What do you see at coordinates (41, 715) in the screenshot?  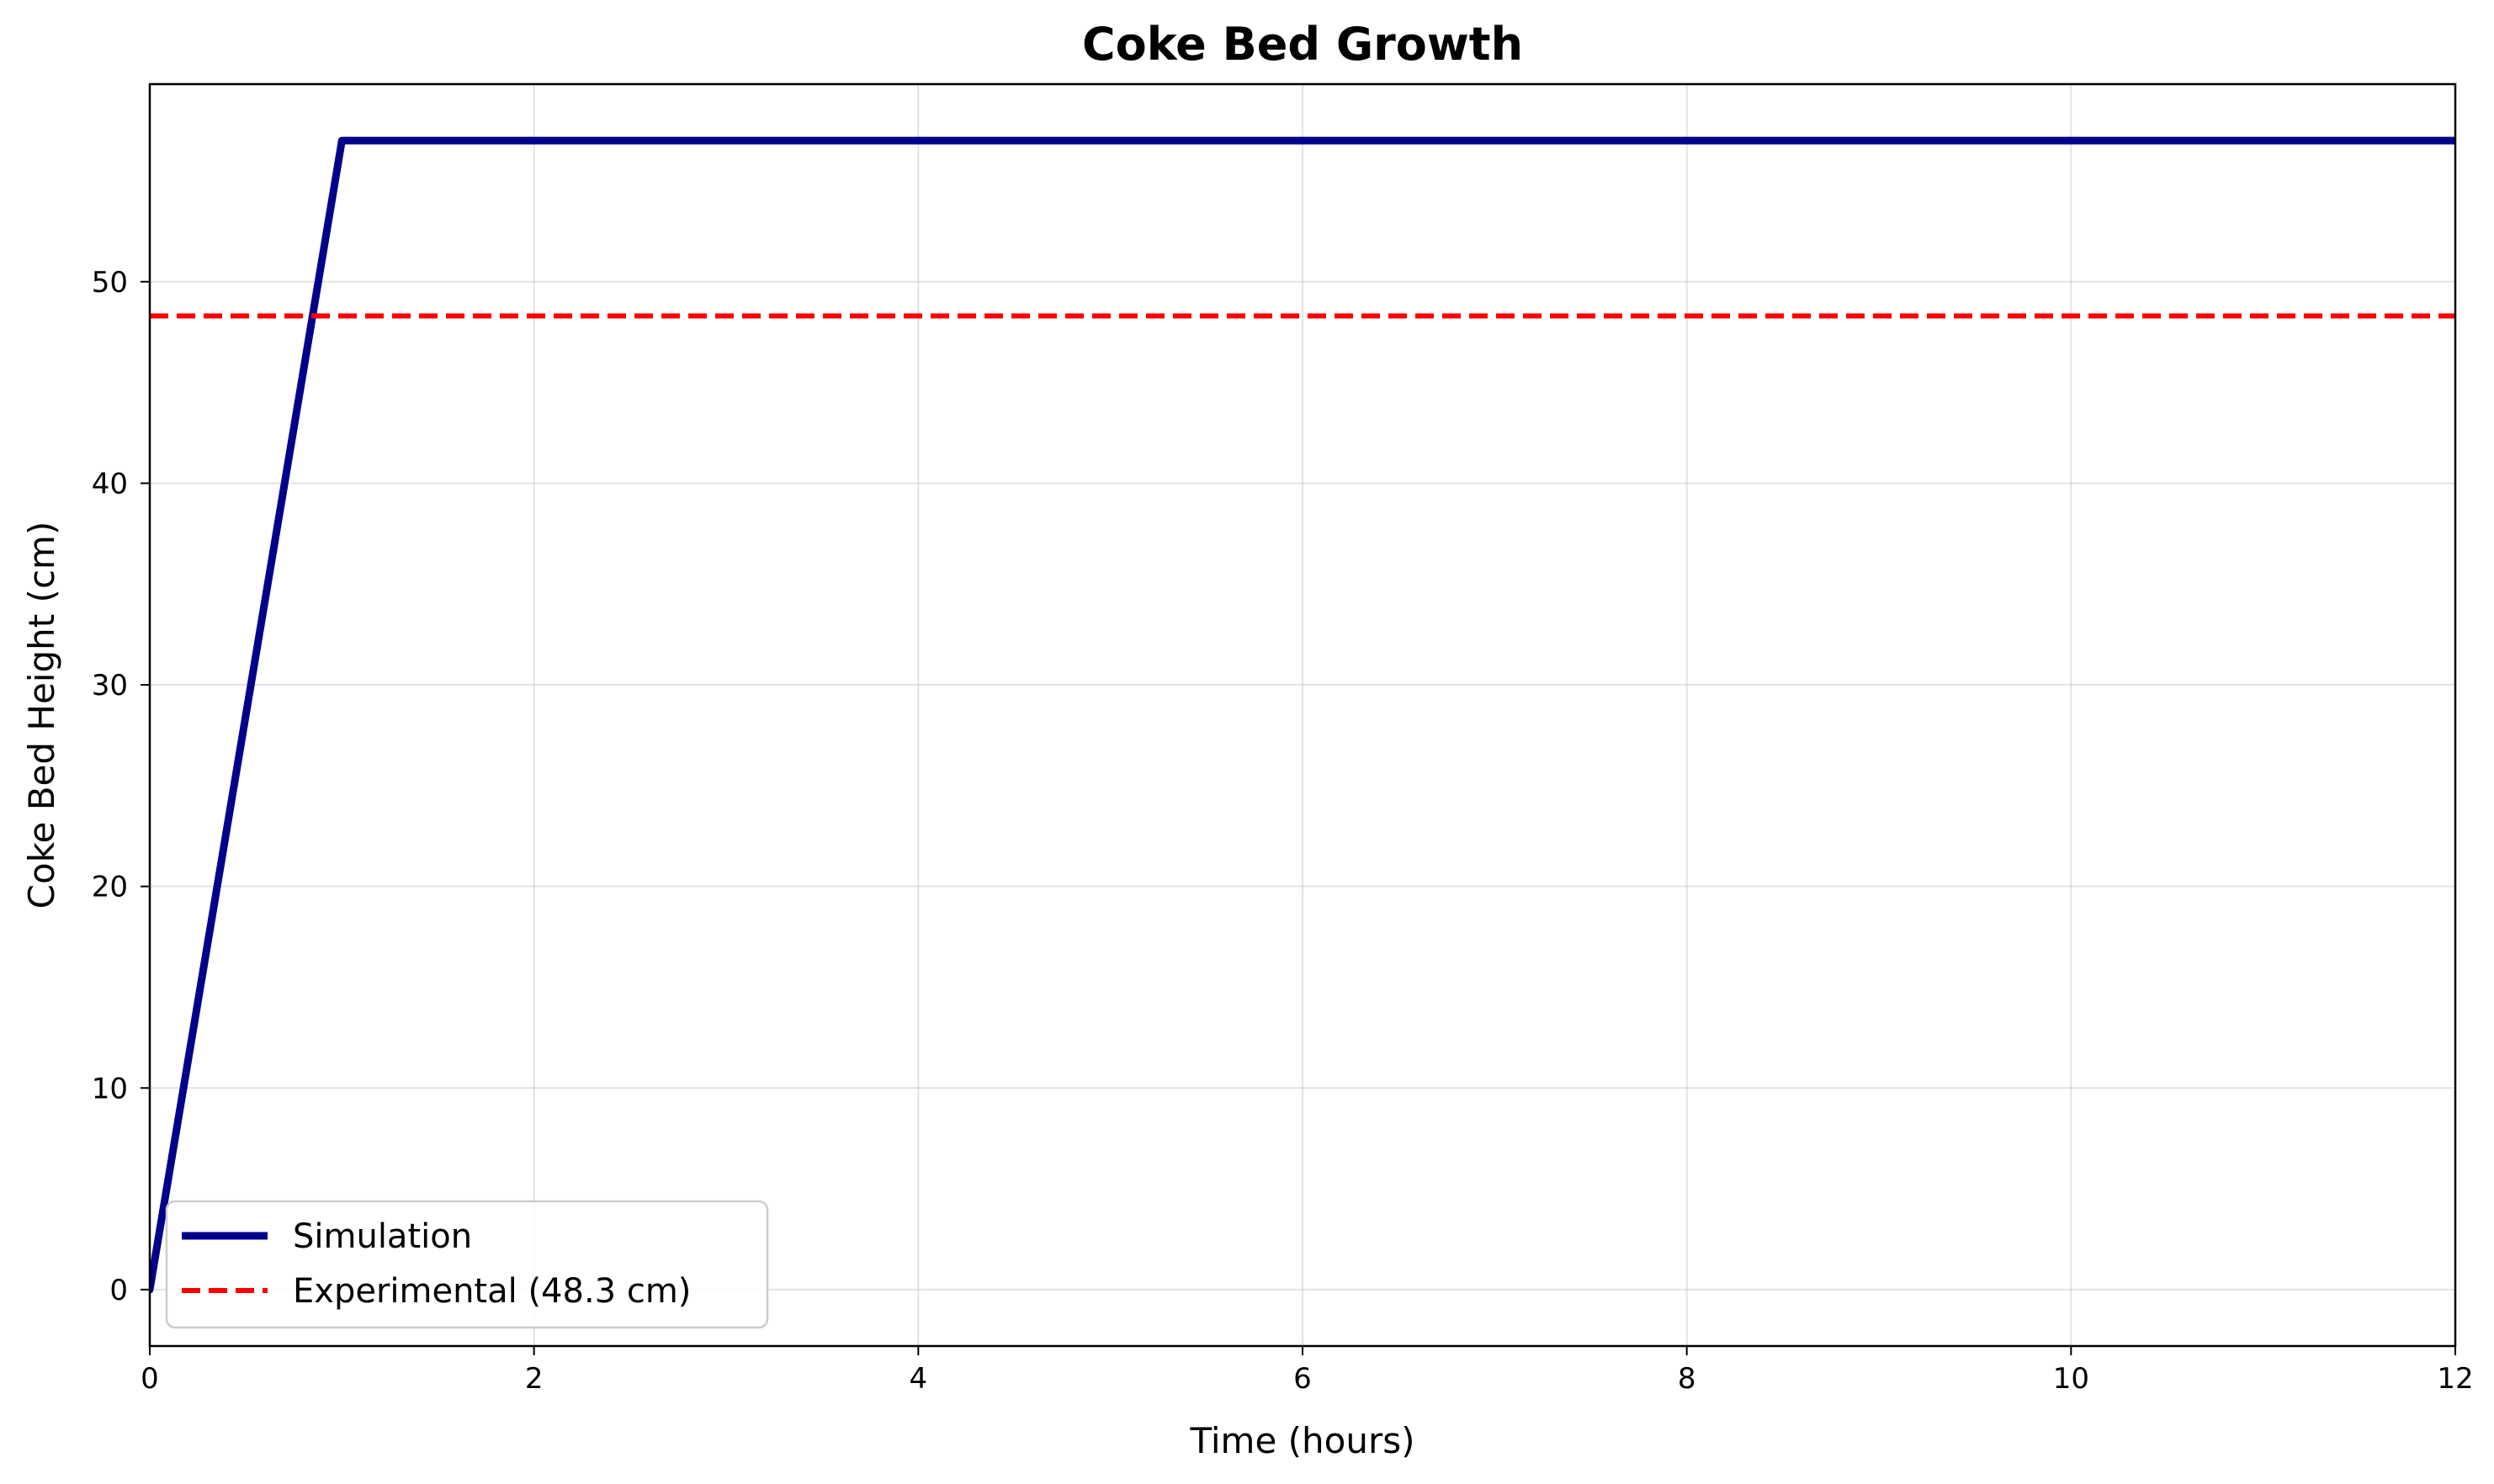 I see `y-axis-label: Coke Bed Height (cm)` at bounding box center [41, 715].